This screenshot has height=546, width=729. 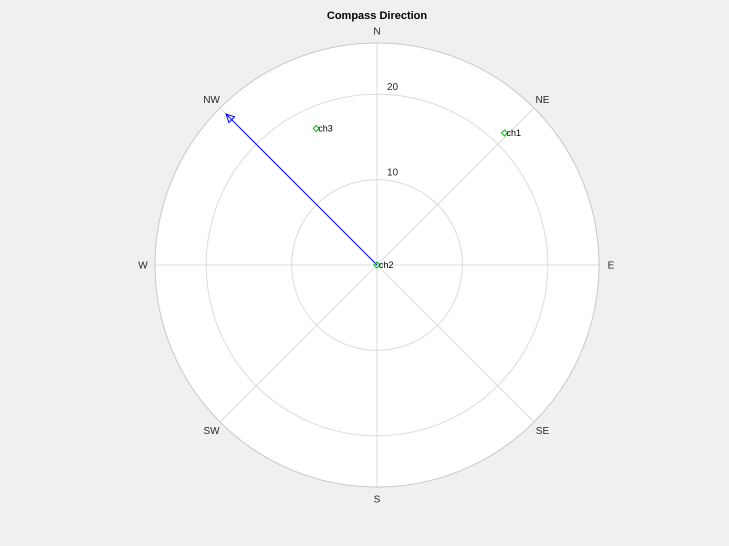 I want to click on point-ch3, so click(x=316, y=128).